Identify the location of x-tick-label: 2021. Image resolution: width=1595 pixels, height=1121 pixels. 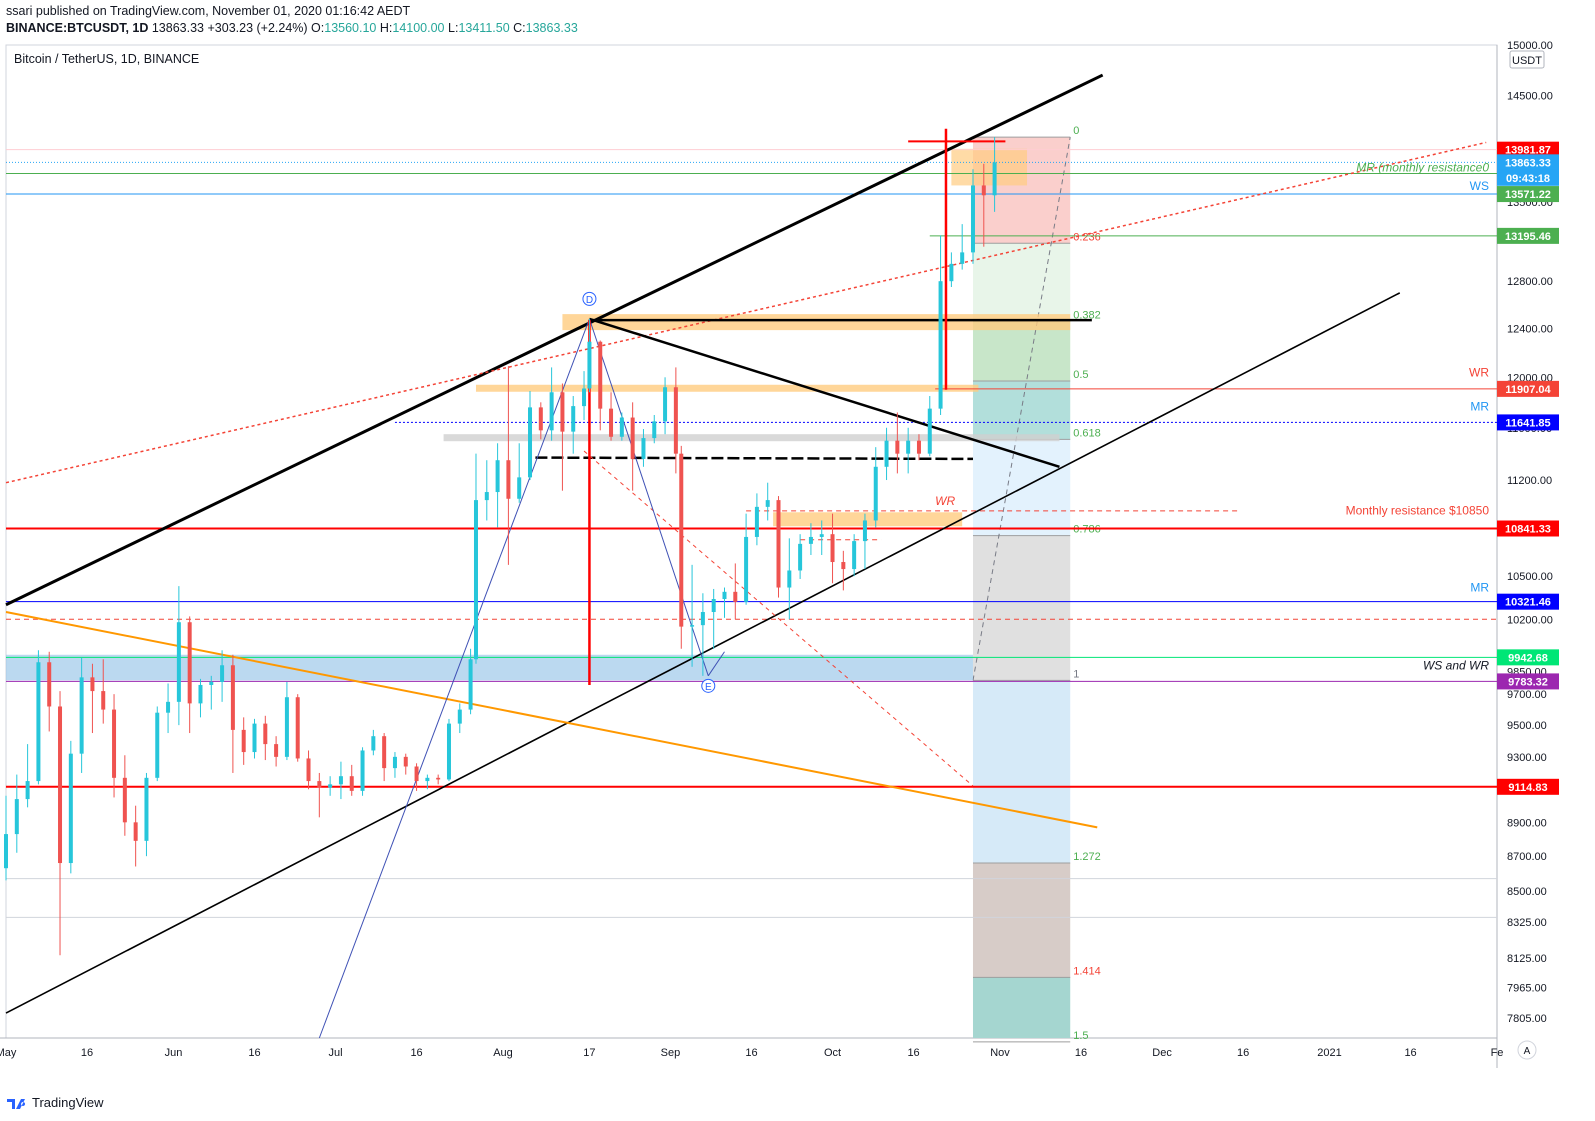
(1329, 1053).